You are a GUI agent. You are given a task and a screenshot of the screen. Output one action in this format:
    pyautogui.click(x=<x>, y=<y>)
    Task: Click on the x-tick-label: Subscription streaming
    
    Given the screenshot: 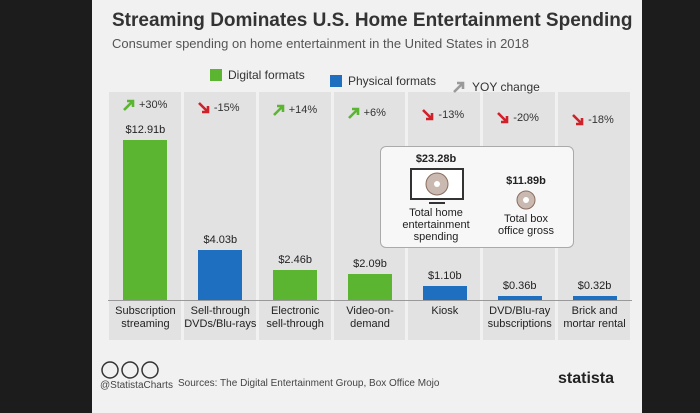 What is the action you would take?
    pyautogui.click(x=145, y=317)
    